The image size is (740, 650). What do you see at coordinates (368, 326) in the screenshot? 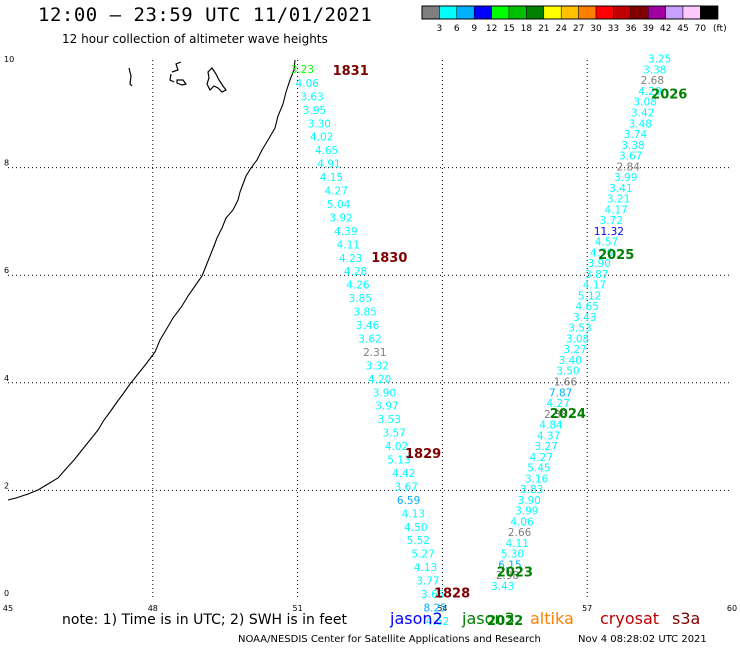
I see `wave-height-value: 3.46` at bounding box center [368, 326].